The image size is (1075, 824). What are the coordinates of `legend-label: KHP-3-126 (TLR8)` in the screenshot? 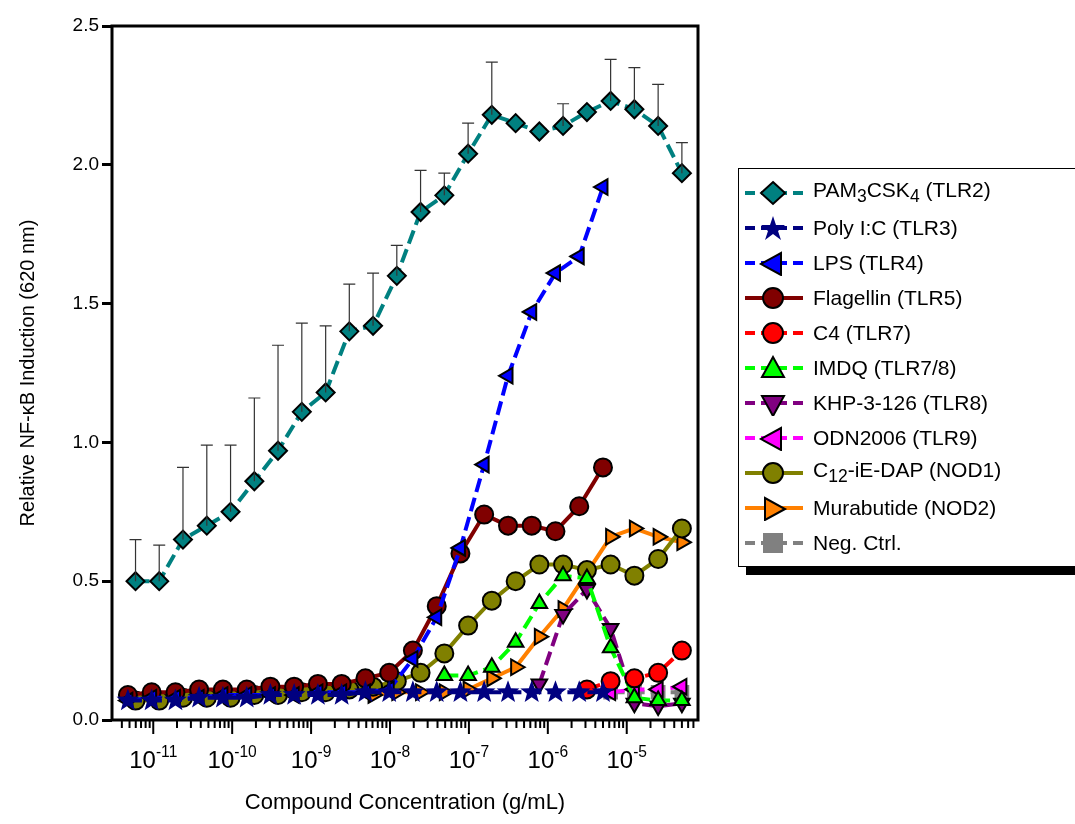 It's located at (901, 402).